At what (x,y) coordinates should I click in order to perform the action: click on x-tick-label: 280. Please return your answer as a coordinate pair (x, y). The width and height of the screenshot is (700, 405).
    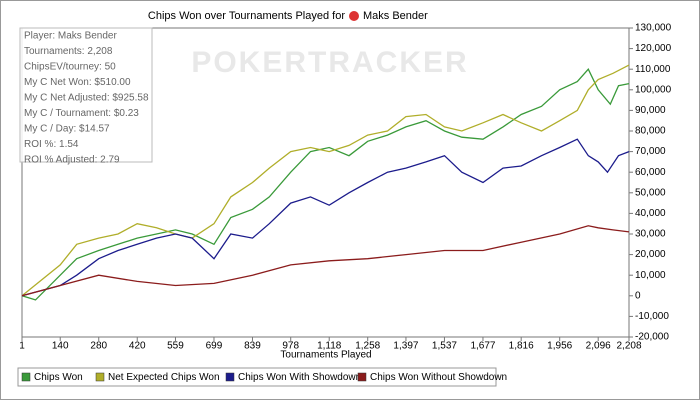
    Looking at the image, I should click on (98, 346).